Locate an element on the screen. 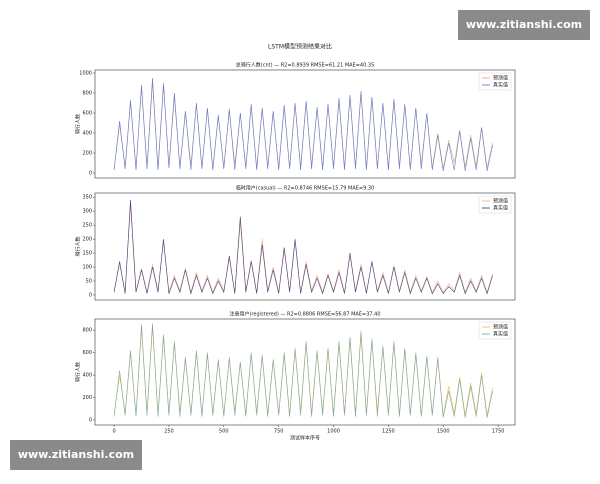 This screenshot has height=484, width=600. y-tick-label: 100 is located at coordinates (87, 268).